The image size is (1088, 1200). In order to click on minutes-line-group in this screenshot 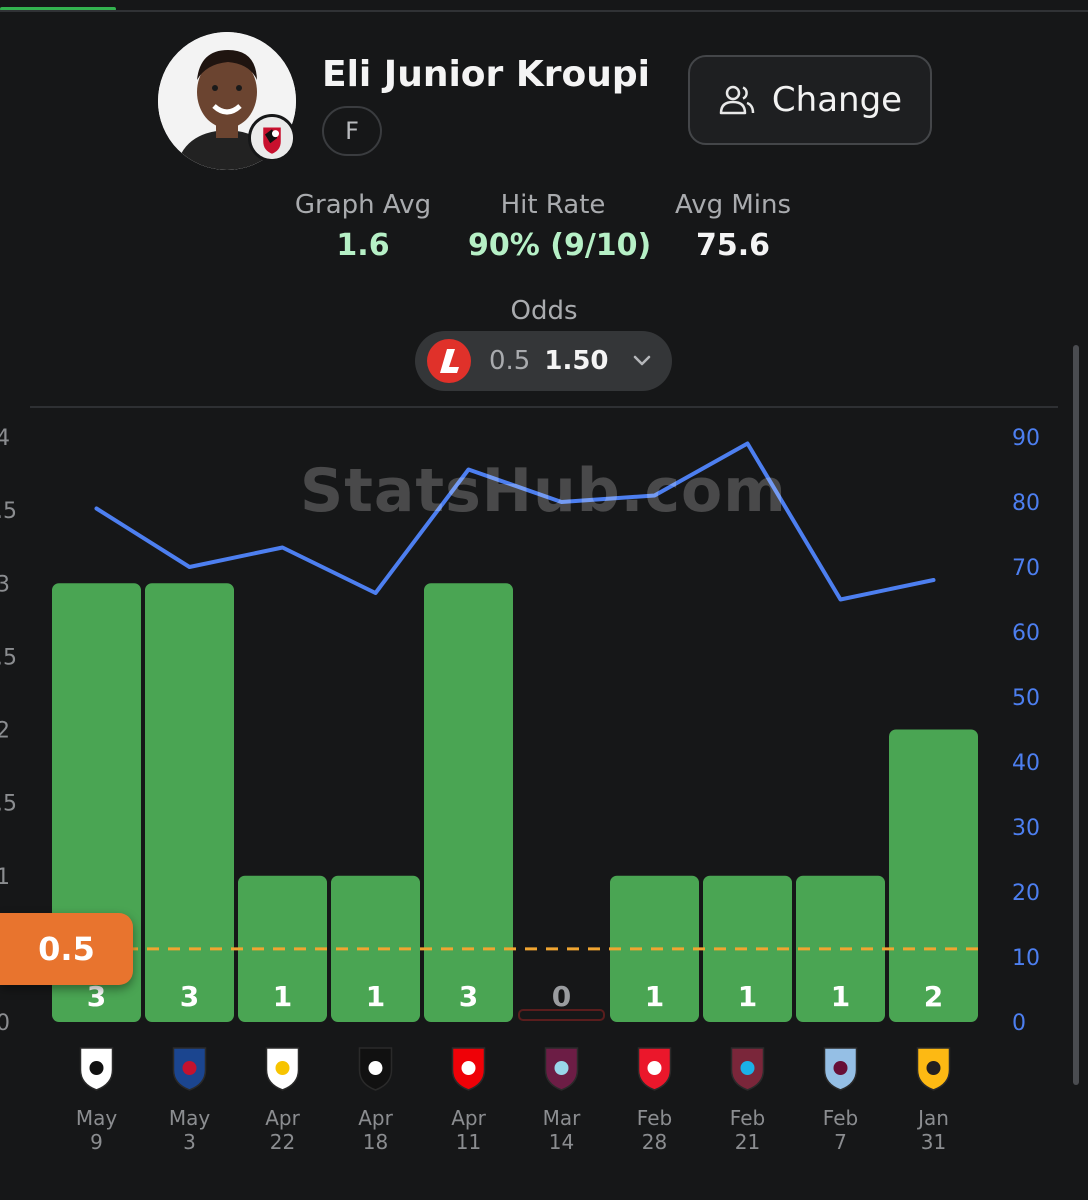, I will do `click(515, 521)`.